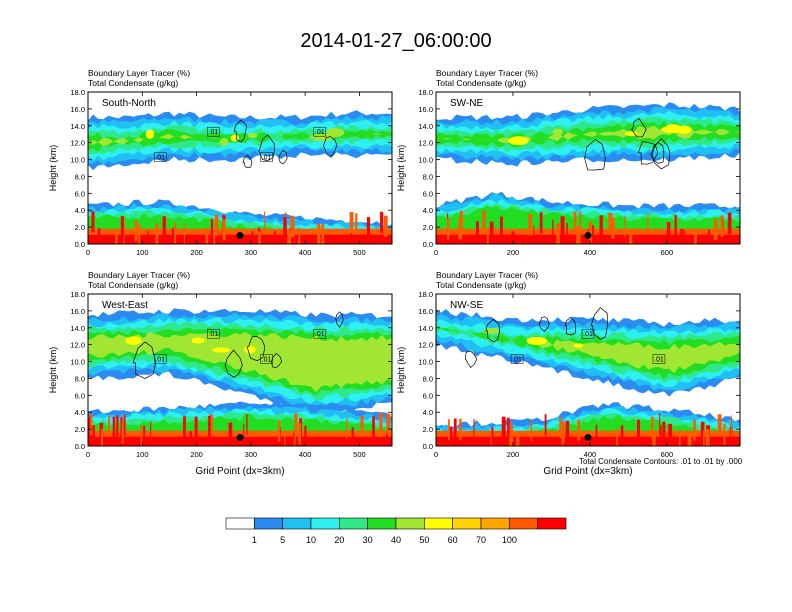 The image size is (792, 612). What do you see at coordinates (481, 285) in the screenshot?
I see `panel-title-line: Total Condensate (g/kg)` at bounding box center [481, 285].